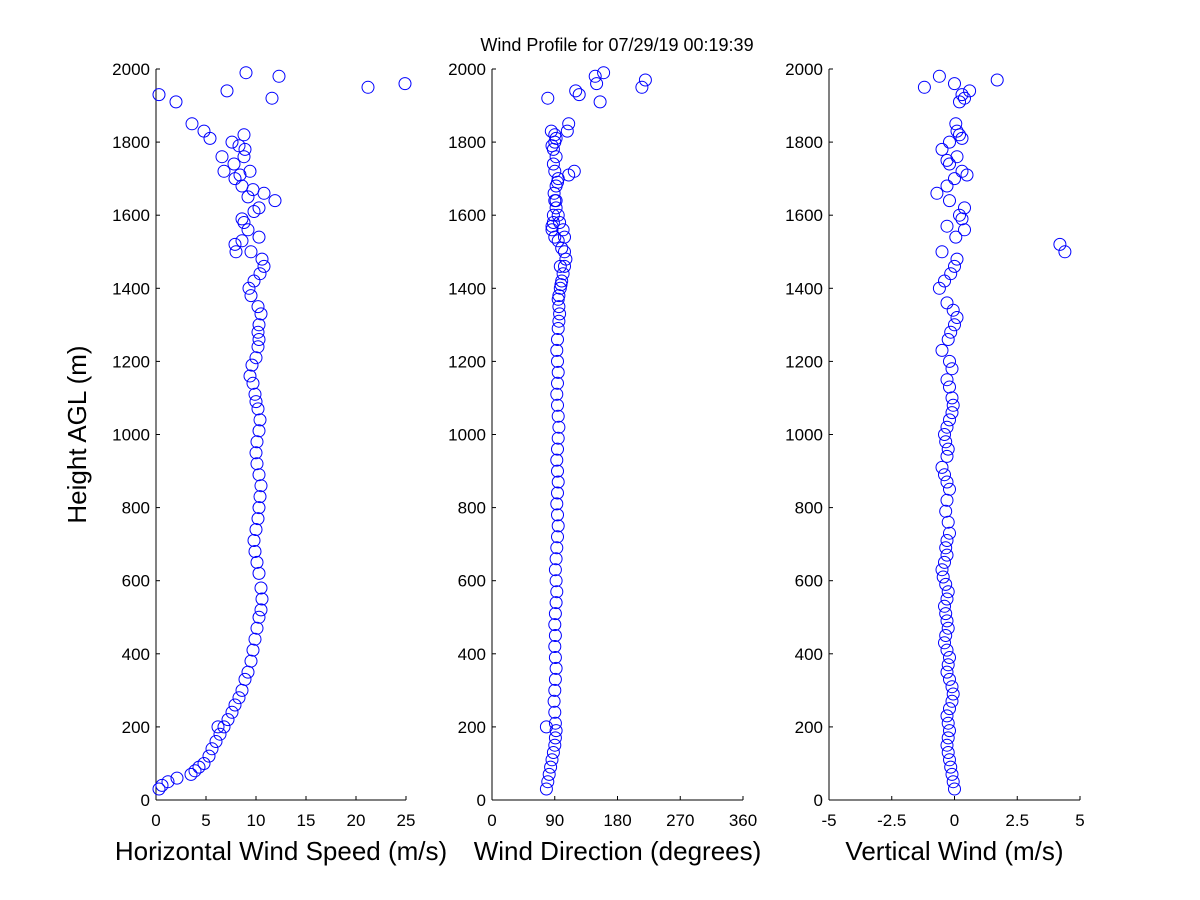  I want to click on y-tick-label: 1200, so click(131, 361).